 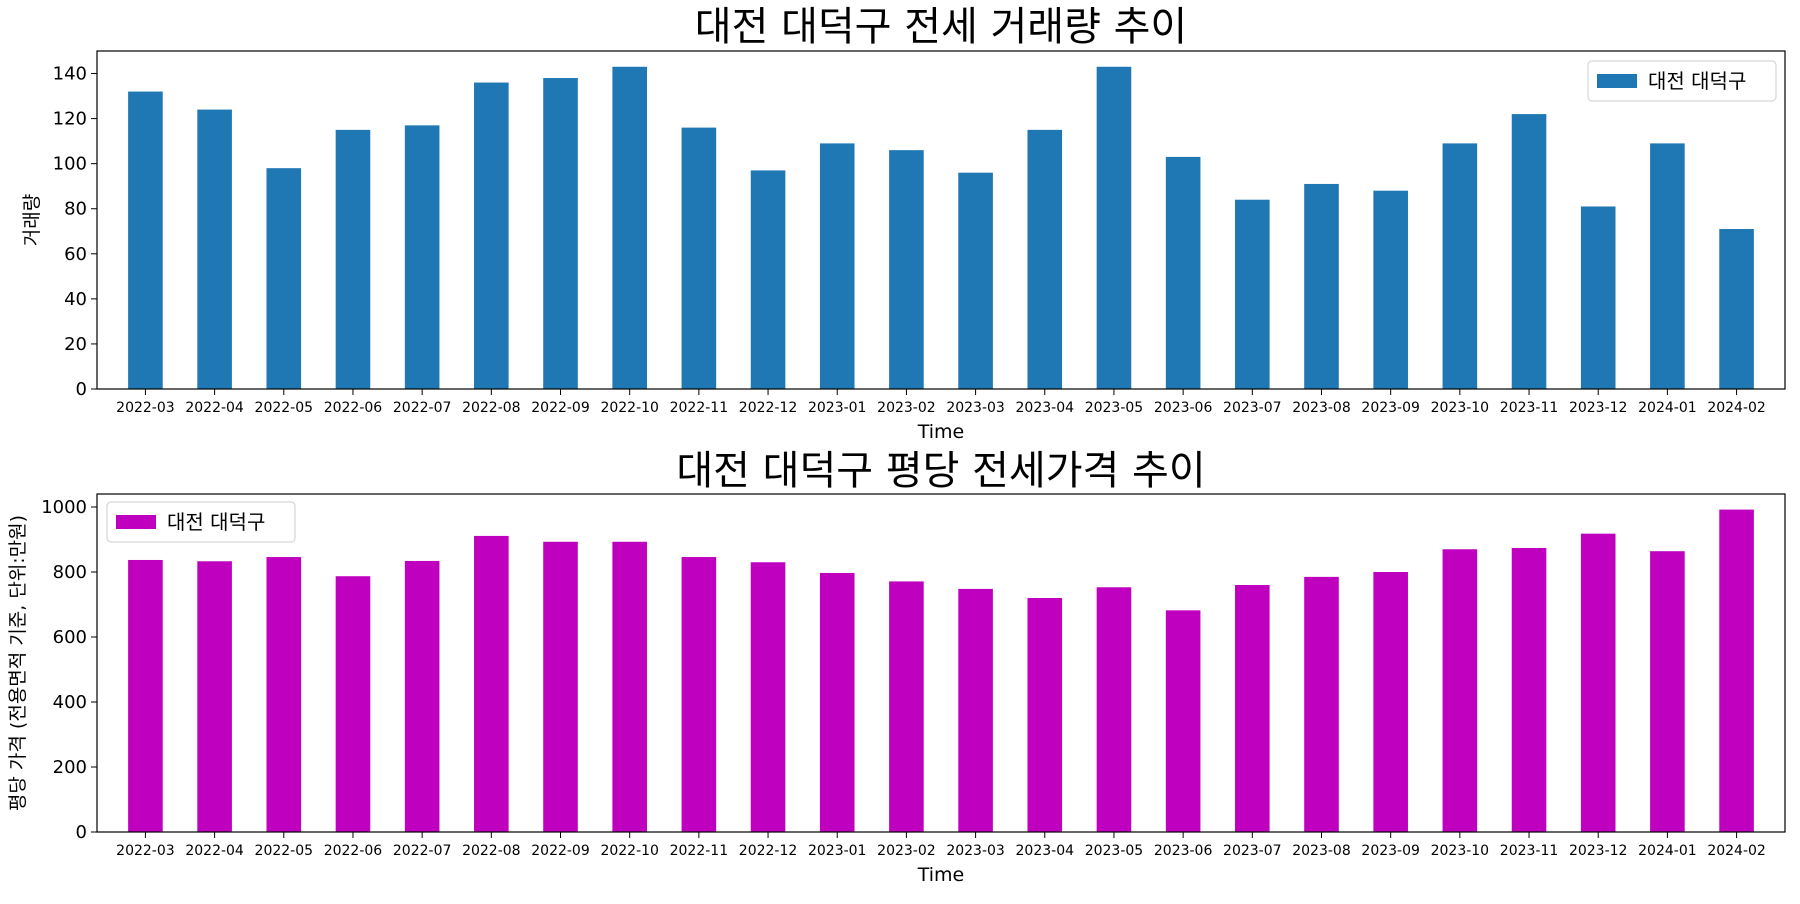 What do you see at coordinates (1697, 81) in the screenshot?
I see `legend-label: 대전 대덕구` at bounding box center [1697, 81].